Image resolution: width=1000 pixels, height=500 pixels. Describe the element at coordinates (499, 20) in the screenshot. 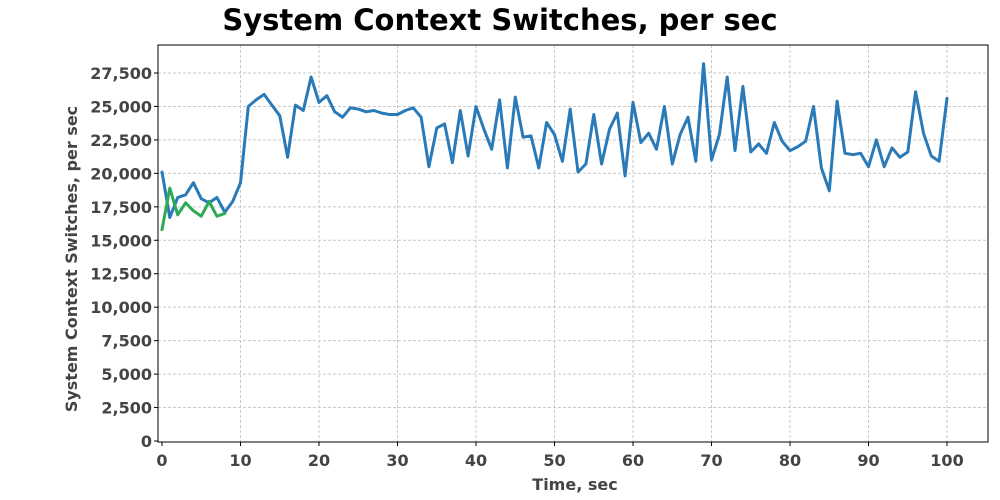

I see `chart-title: System Context Switches, per sec` at that location.